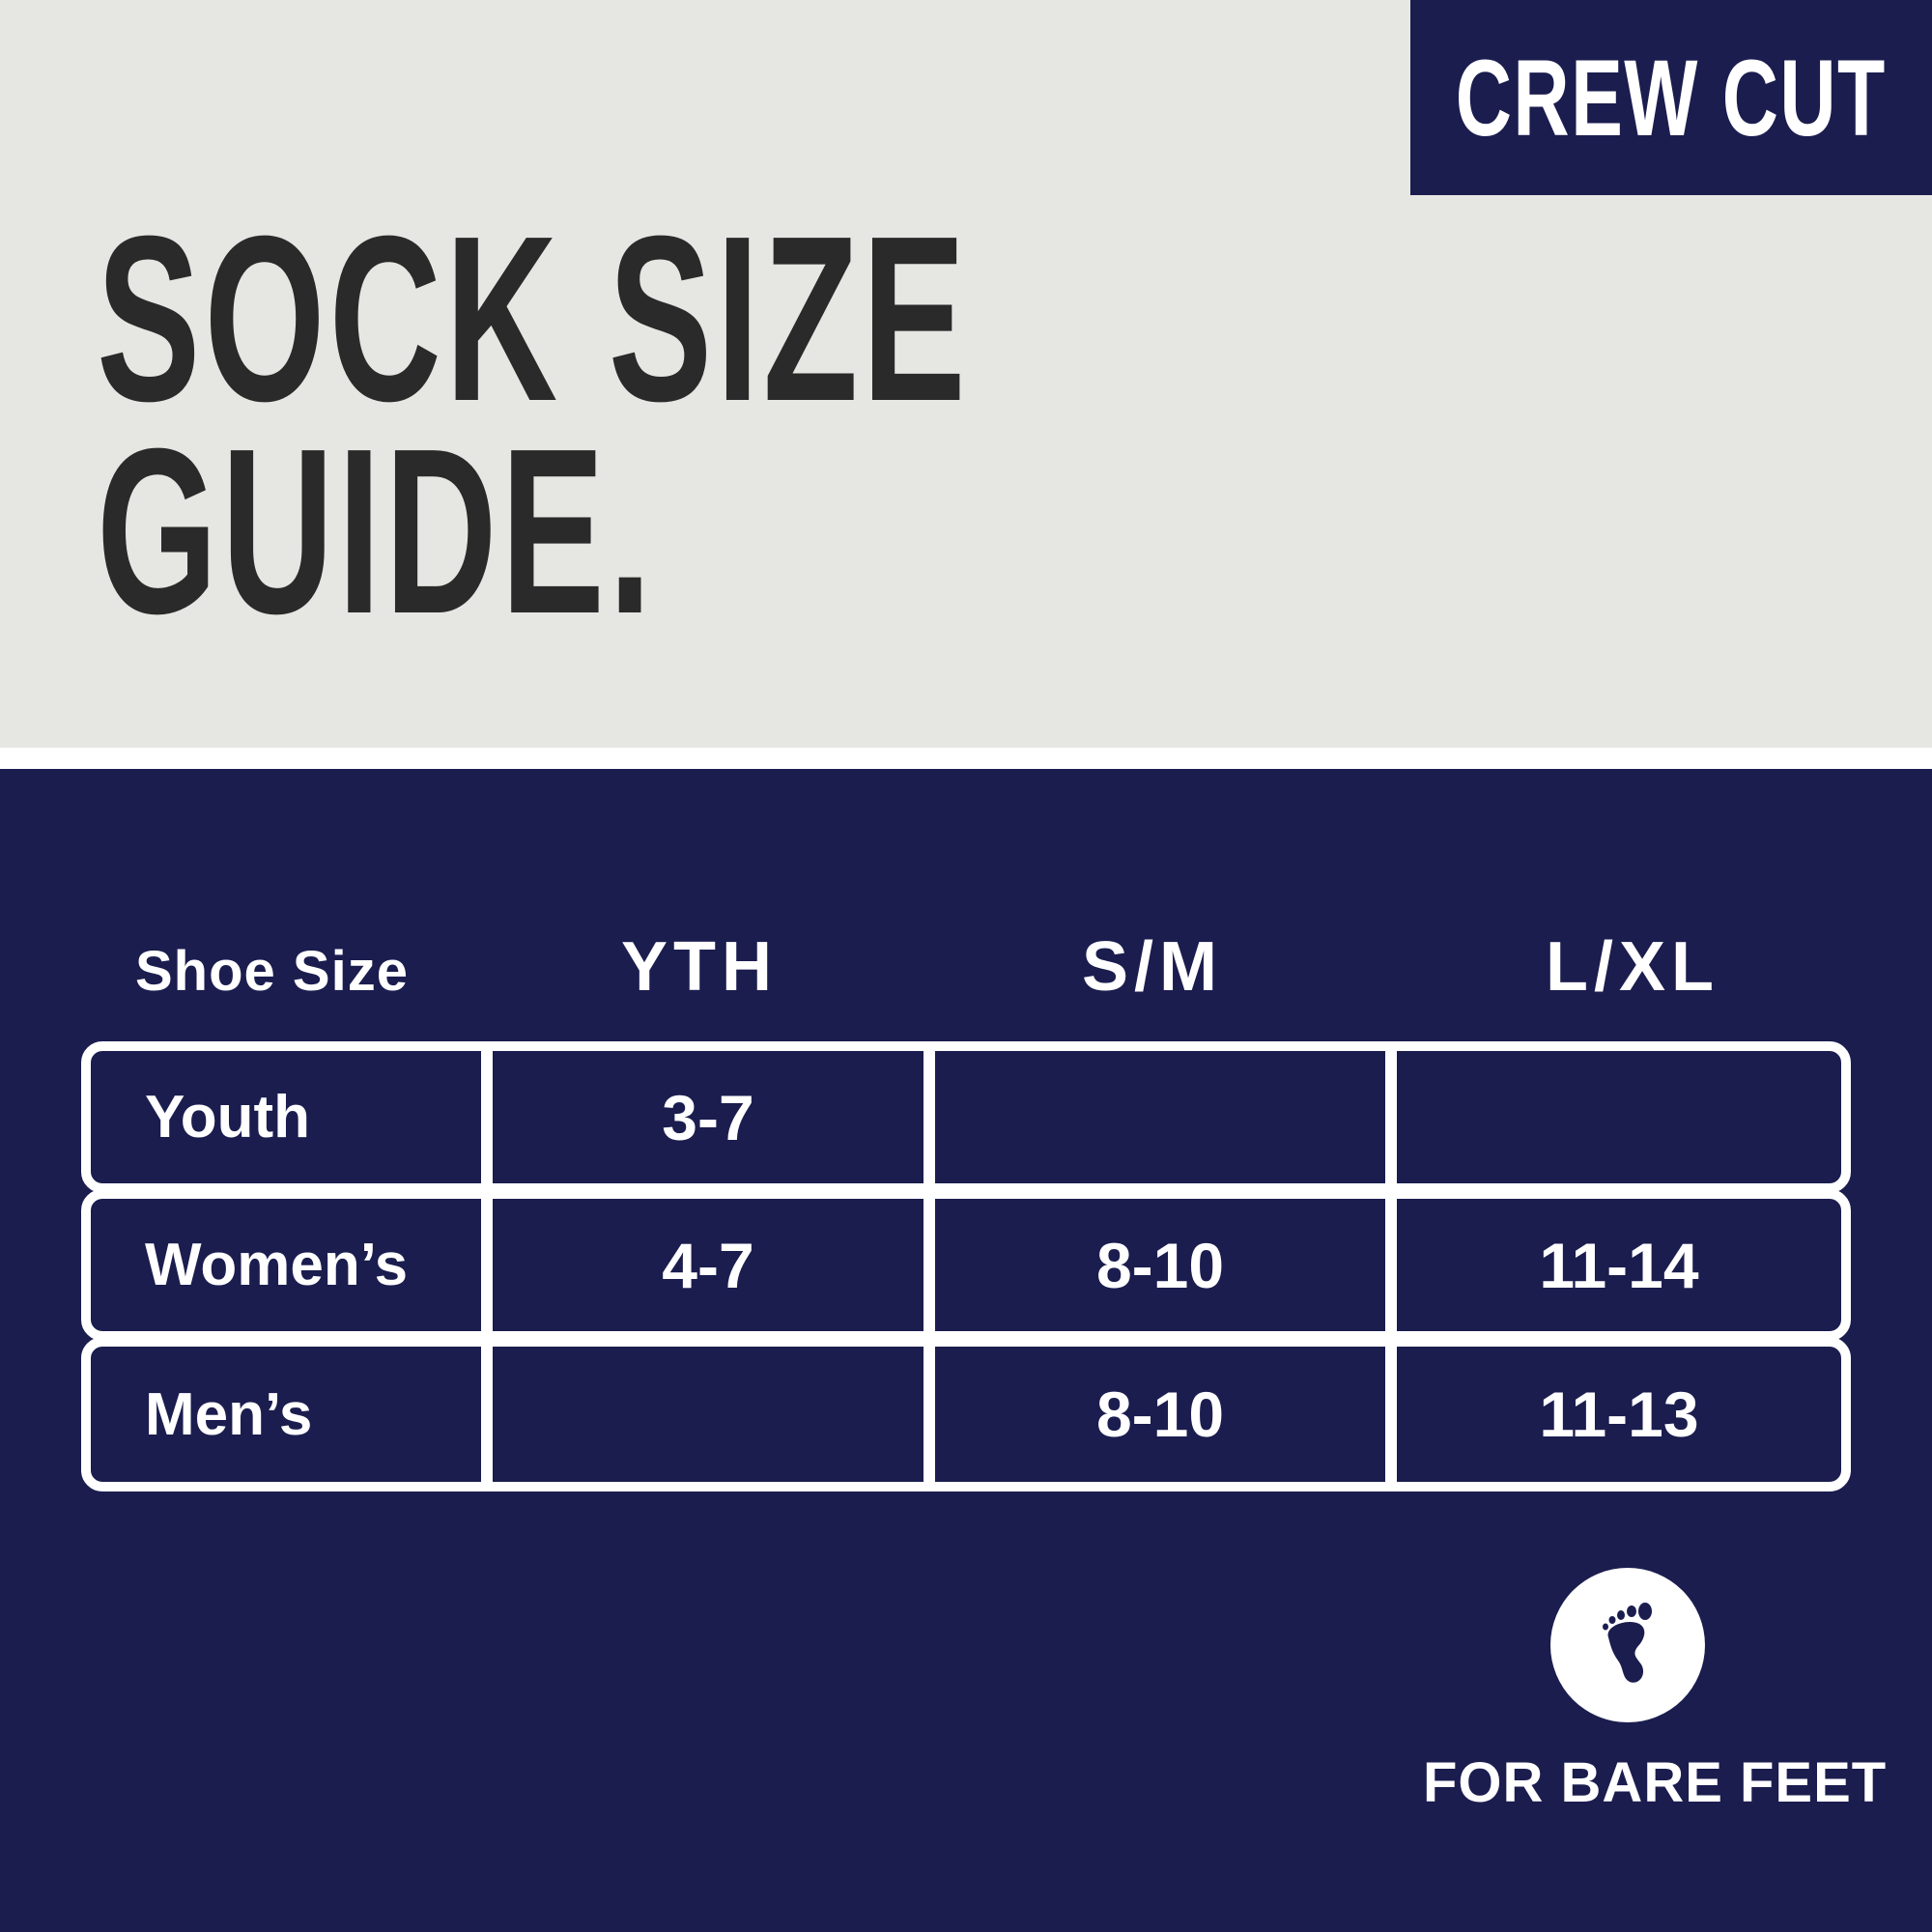 The image size is (1932, 1932). I want to click on cell-lxl: 11-14, so click(1619, 1265).